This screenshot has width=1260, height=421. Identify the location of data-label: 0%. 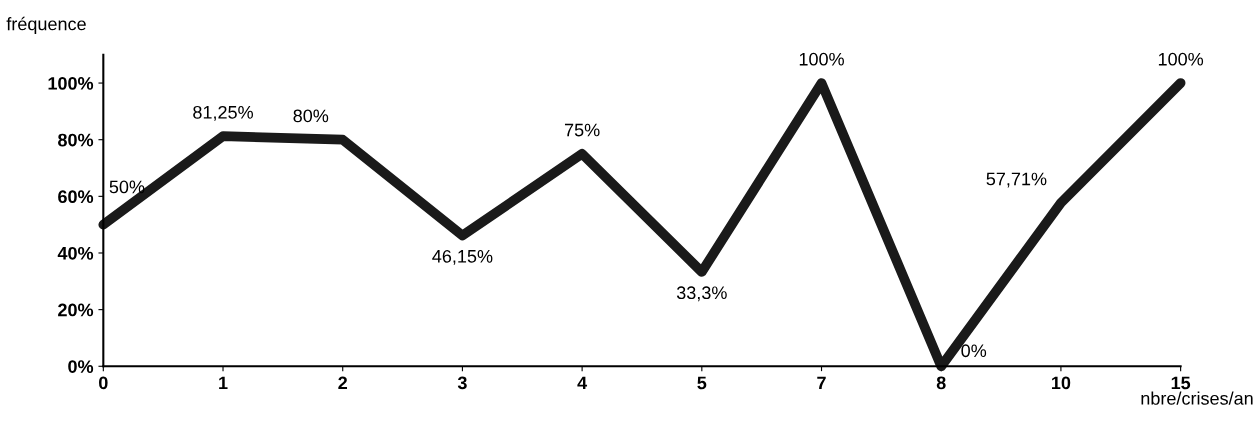
(974, 351).